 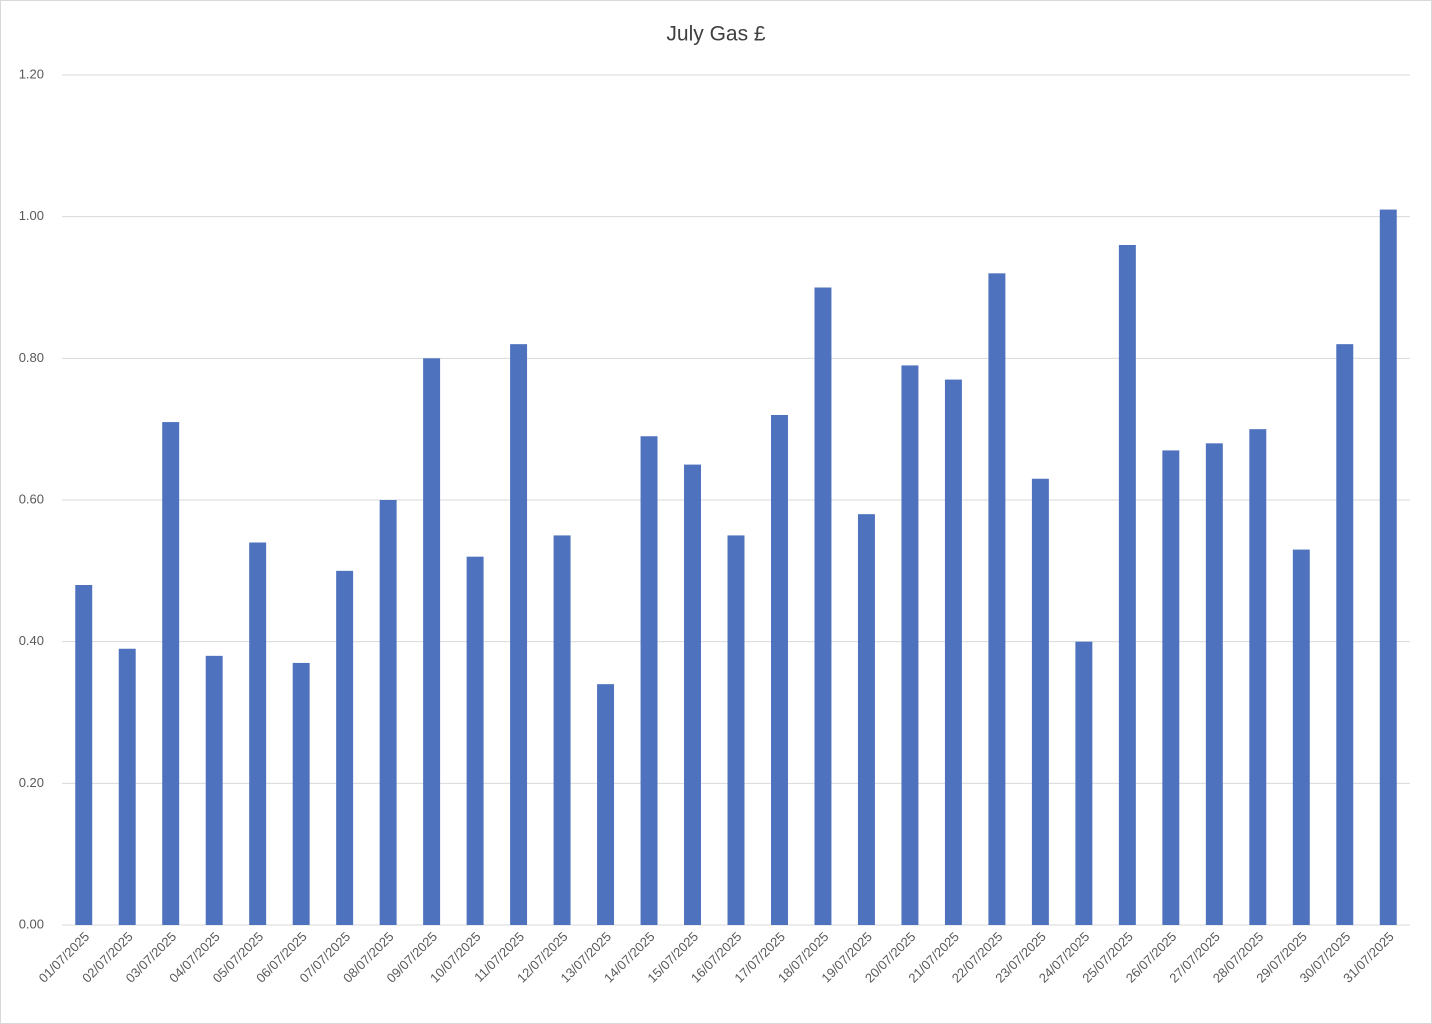 What do you see at coordinates (31, 215) in the screenshot?
I see `y-tick-label: 1.00` at bounding box center [31, 215].